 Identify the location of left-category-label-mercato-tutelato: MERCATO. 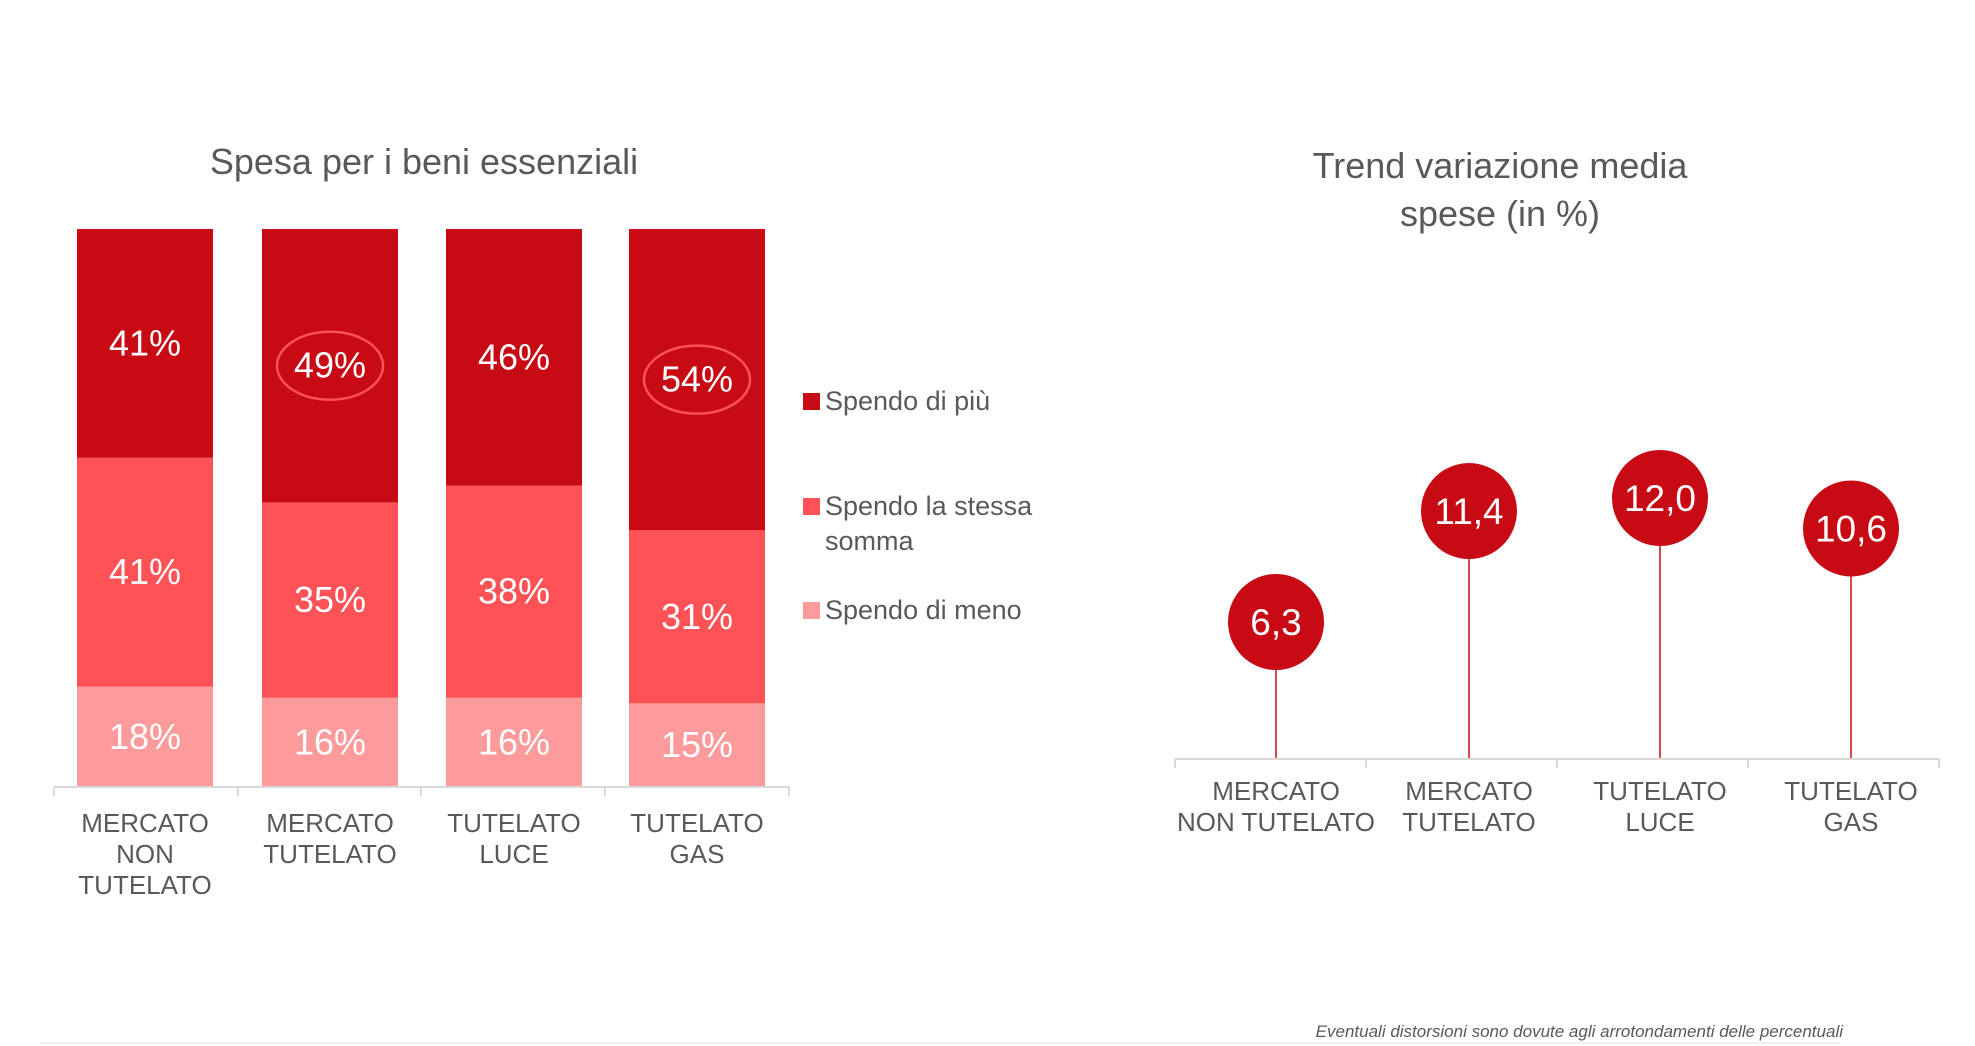
(330, 823).